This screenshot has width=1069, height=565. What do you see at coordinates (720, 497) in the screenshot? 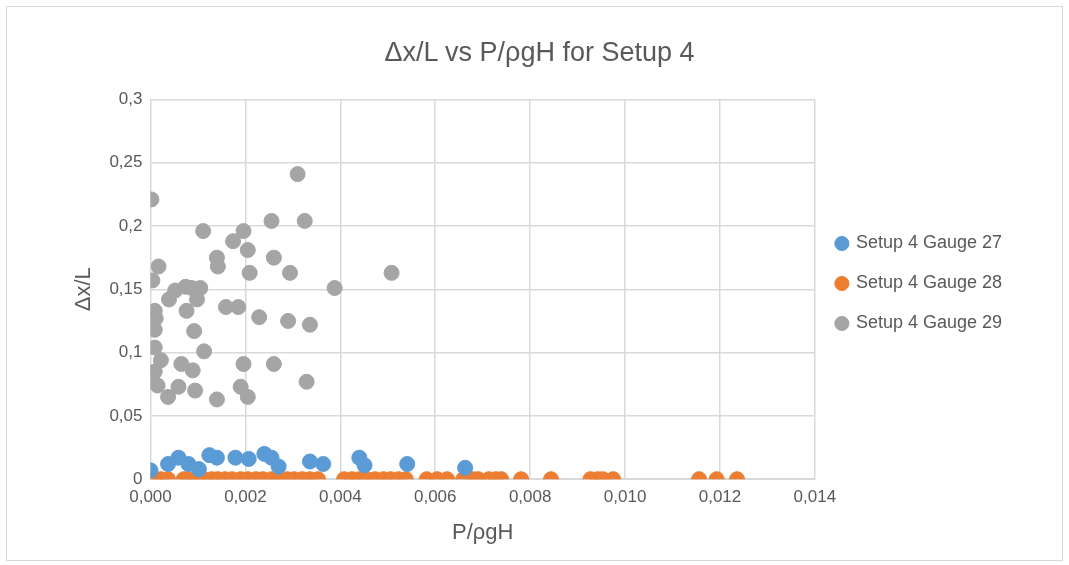
I see `x-tick-label: 0,012` at bounding box center [720, 497].